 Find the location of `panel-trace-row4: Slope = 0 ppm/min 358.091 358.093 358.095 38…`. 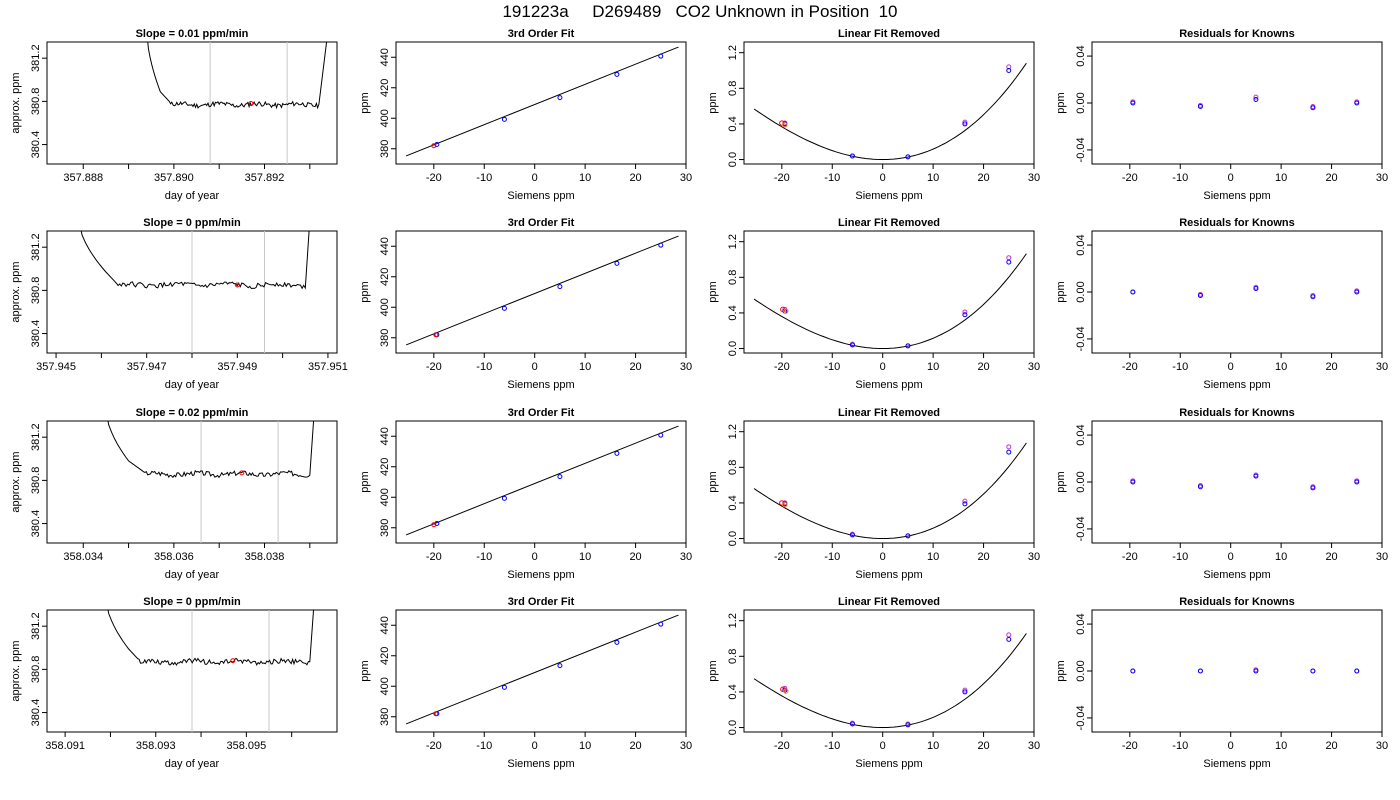

panel-trace-row4: Slope = 0 ppm/min 358.091 358.093 358.095 38… is located at coordinates (174, 683).